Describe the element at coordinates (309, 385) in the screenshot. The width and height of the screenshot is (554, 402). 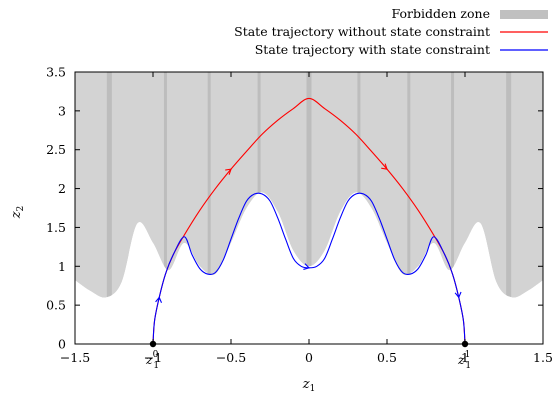
I see `x-axis-label: z1` at that location.